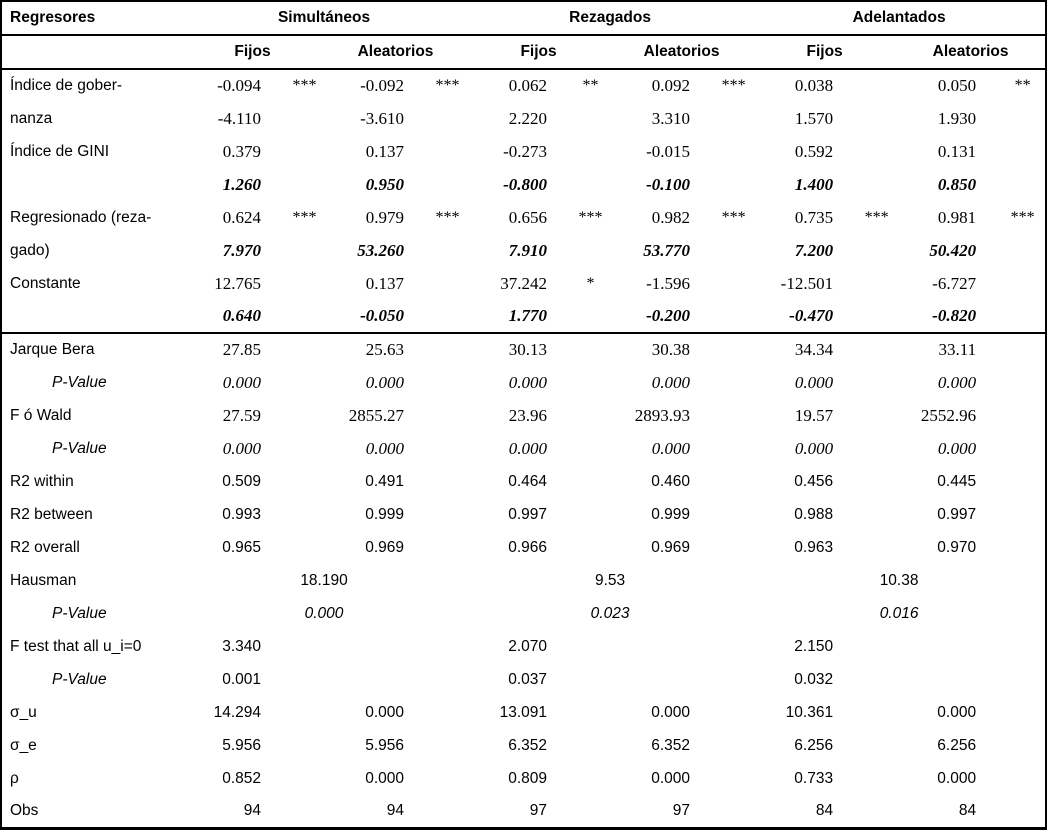 This screenshot has width=1049, height=833. What do you see at coordinates (23, 712) in the screenshot?
I see `row-label: σ_u` at bounding box center [23, 712].